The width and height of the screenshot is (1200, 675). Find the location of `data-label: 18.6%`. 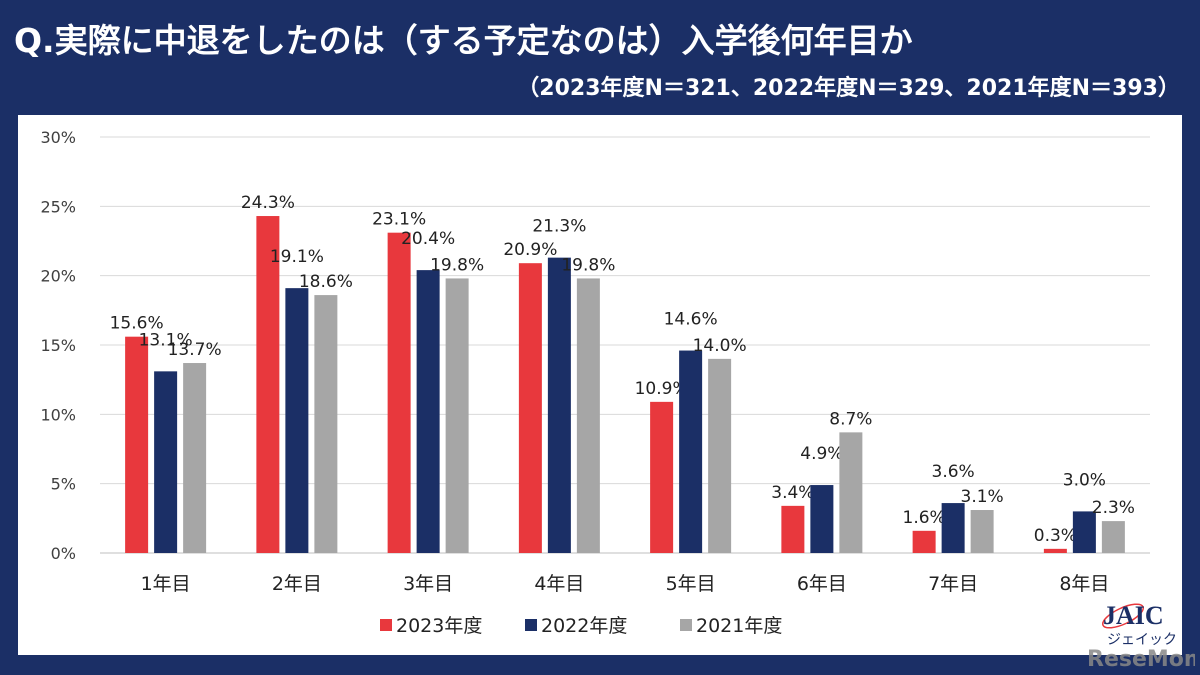

data-label: 18.6% is located at coordinates (326, 282).